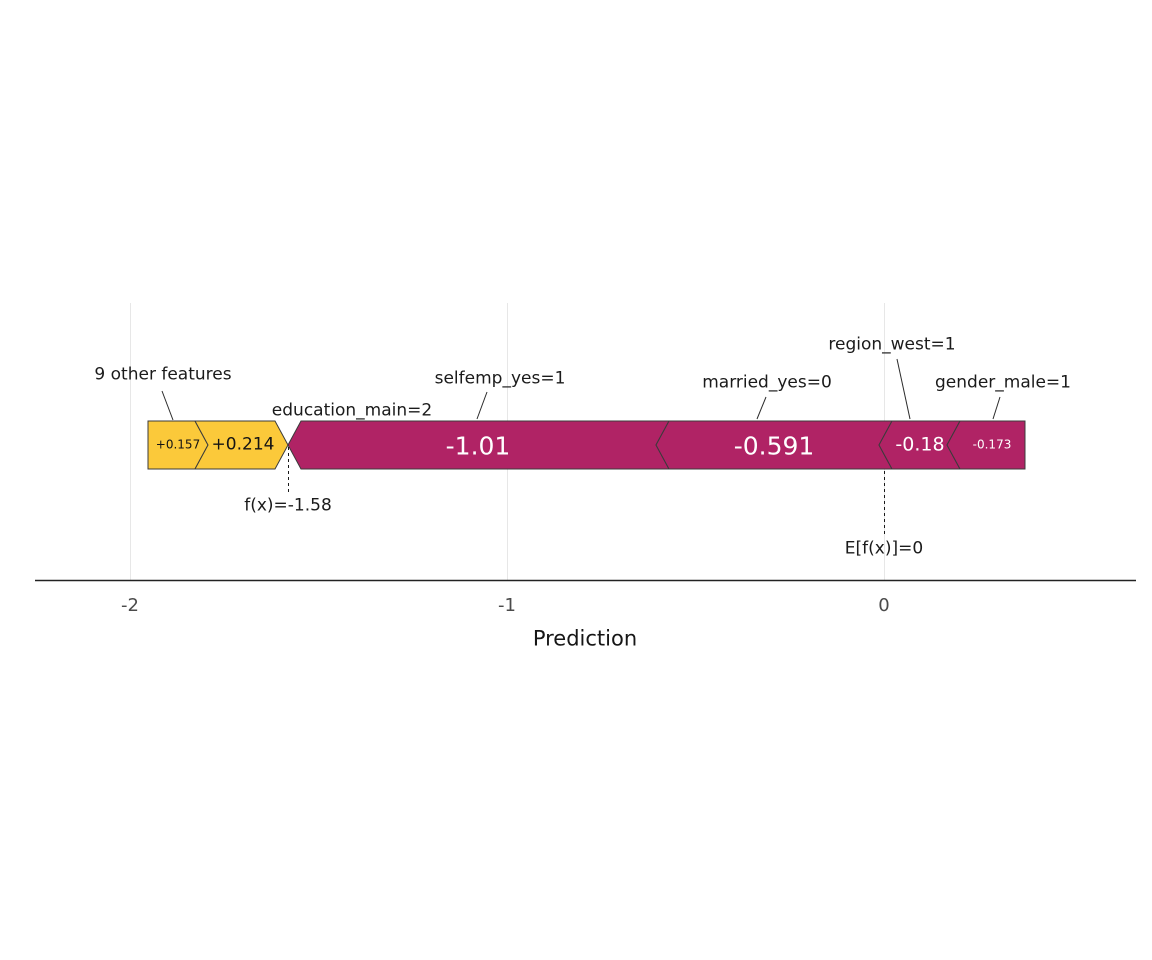 This screenshot has width=1152, height=960. Describe the element at coordinates (767, 382) in the screenshot. I see `feature-label-married-yes: married_yes=0` at that location.